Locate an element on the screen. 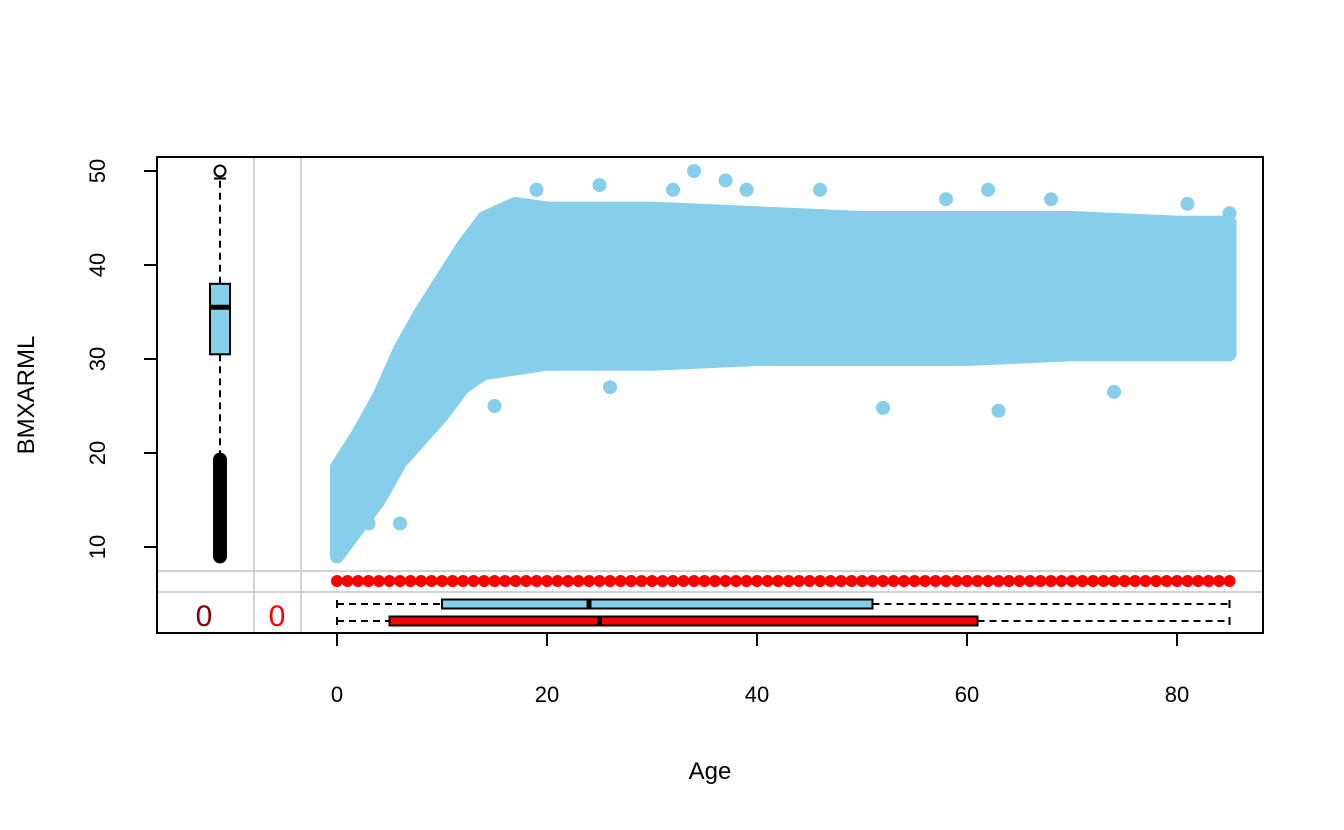  y-tick-label: 10 is located at coordinates (97, 547).